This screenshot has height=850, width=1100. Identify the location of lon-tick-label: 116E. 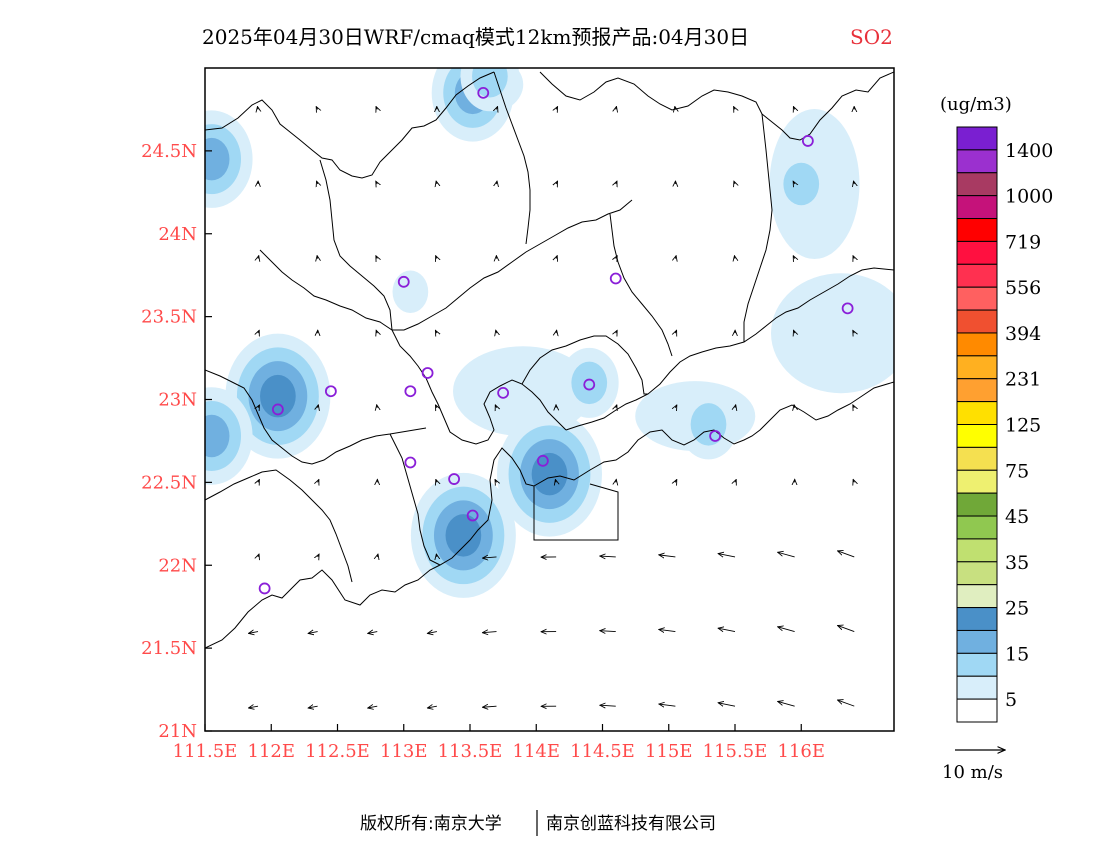
(802, 751).